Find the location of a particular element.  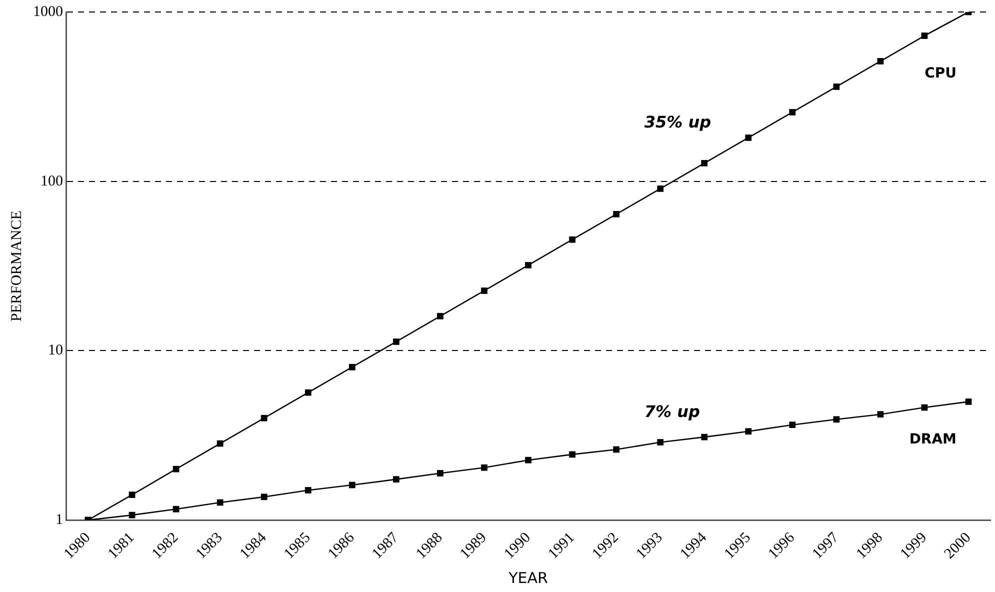

x-tick-label: 1982 is located at coordinates (165, 546).